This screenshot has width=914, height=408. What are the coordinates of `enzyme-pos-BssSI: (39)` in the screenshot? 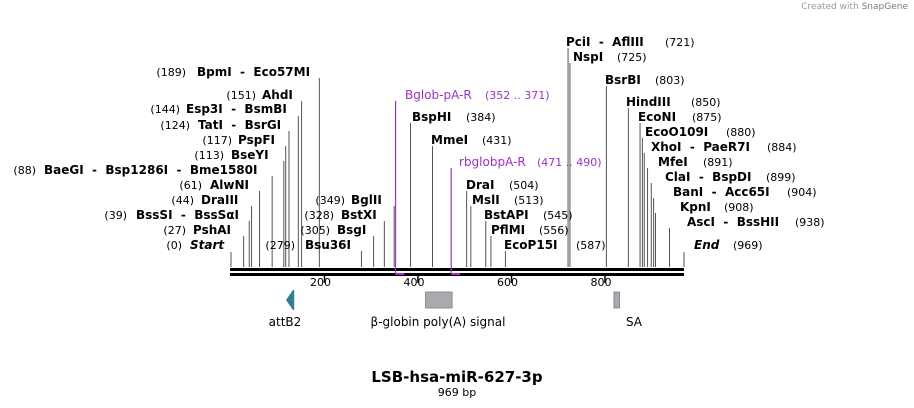 It's located at (115, 215).